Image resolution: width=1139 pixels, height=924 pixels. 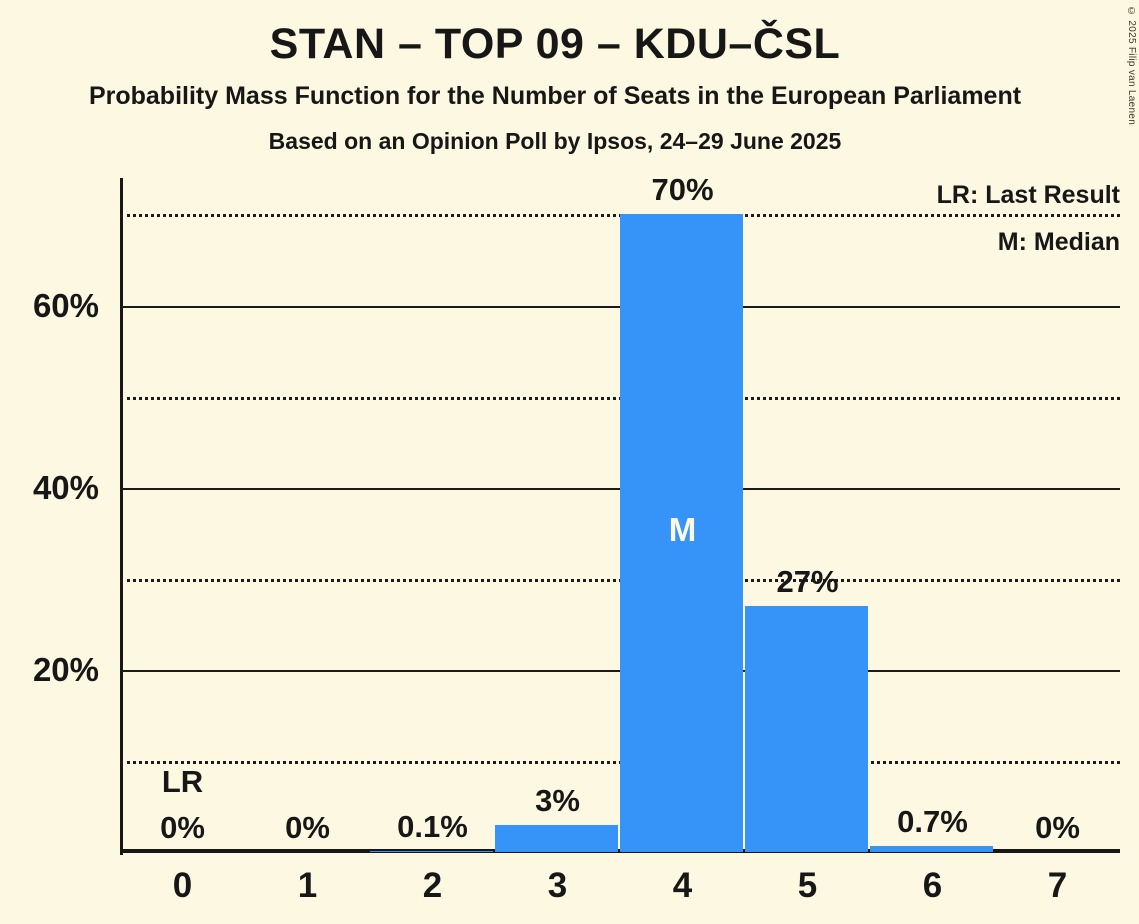 What do you see at coordinates (307, 827) in the screenshot?
I see `bar-value-label-1: 0%` at bounding box center [307, 827].